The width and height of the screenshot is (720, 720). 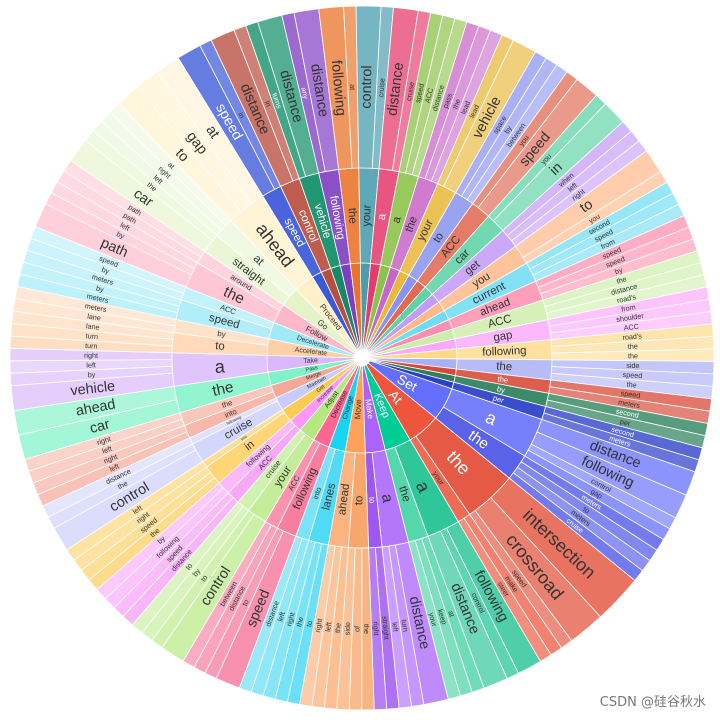 I want to click on sunburst-label-level1: Make, so click(x=369, y=409).